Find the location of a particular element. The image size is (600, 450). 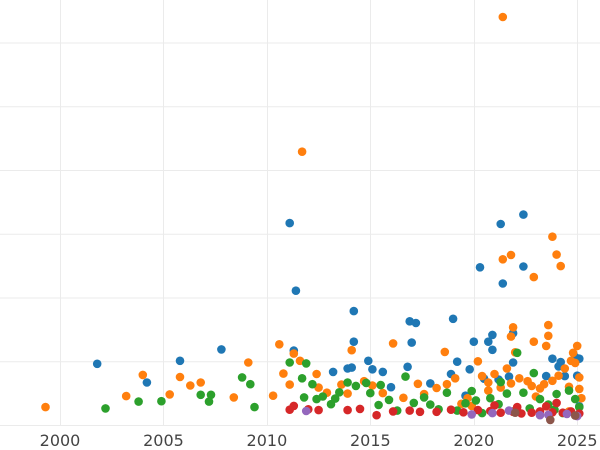

x-tick-label: 2000 is located at coordinates (60, 440).